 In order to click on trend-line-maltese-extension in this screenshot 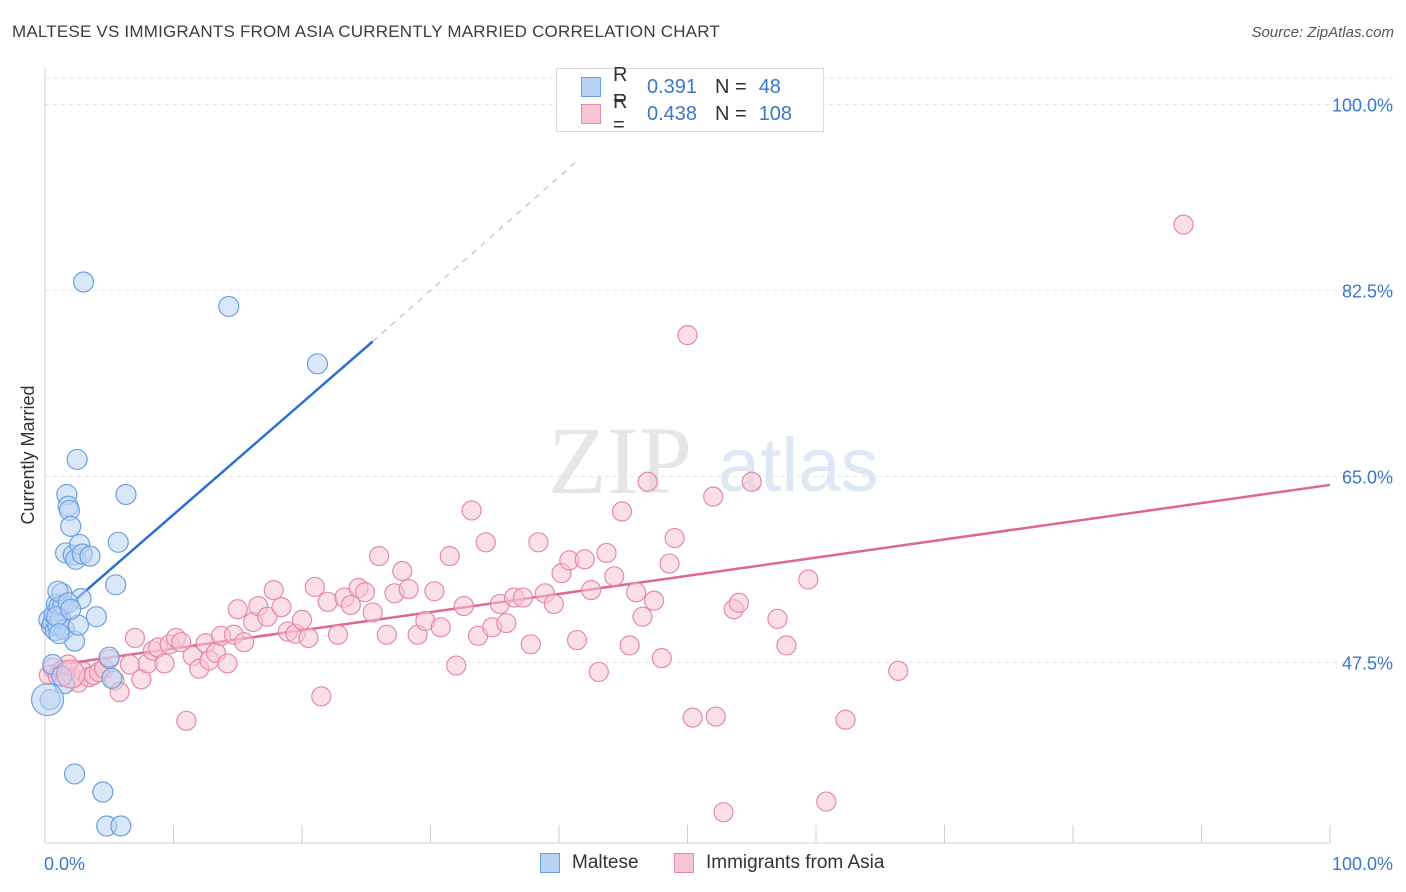, I will do `click(475, 250)`.